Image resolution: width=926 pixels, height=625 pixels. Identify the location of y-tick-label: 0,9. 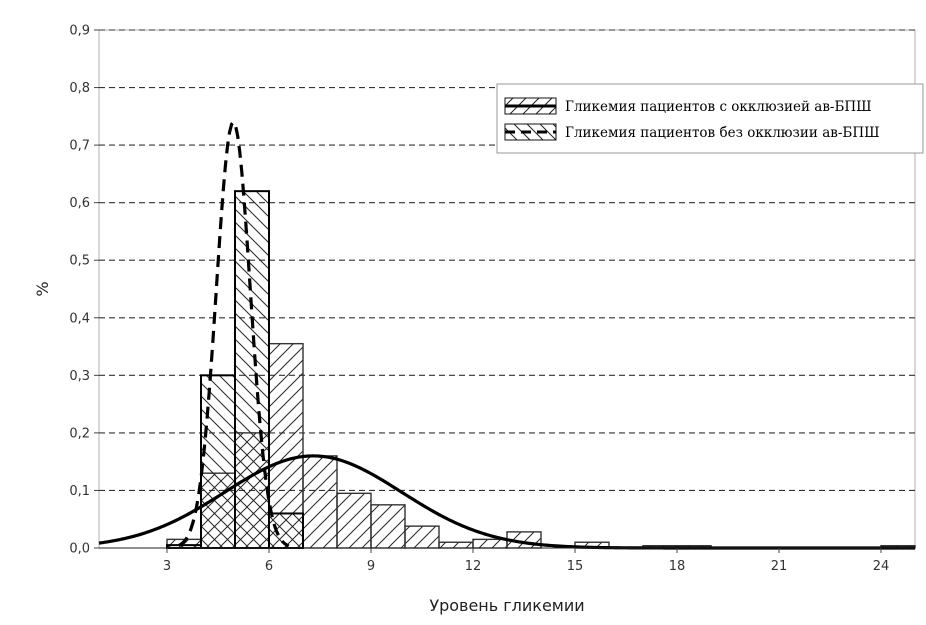
(79, 31).